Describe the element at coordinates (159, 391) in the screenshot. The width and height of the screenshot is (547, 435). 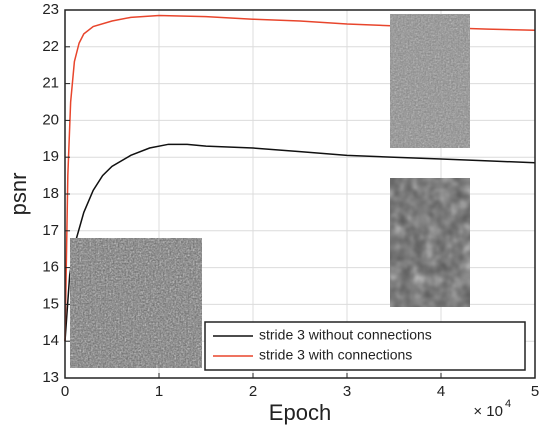
I see `x-tick-label: 1` at that location.